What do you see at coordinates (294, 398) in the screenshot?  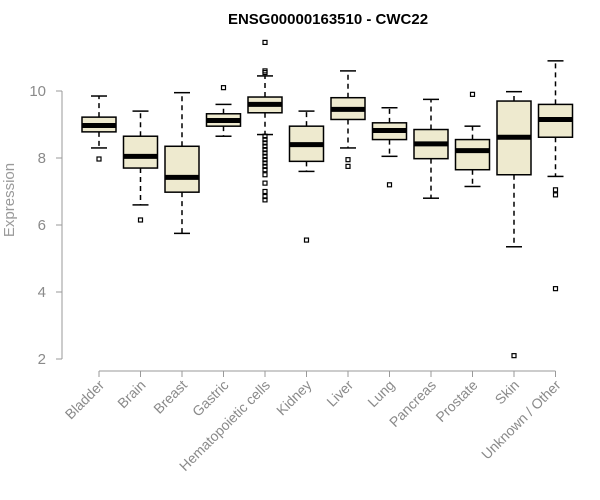 I see `x-tick-label: Kidney` at bounding box center [294, 398].